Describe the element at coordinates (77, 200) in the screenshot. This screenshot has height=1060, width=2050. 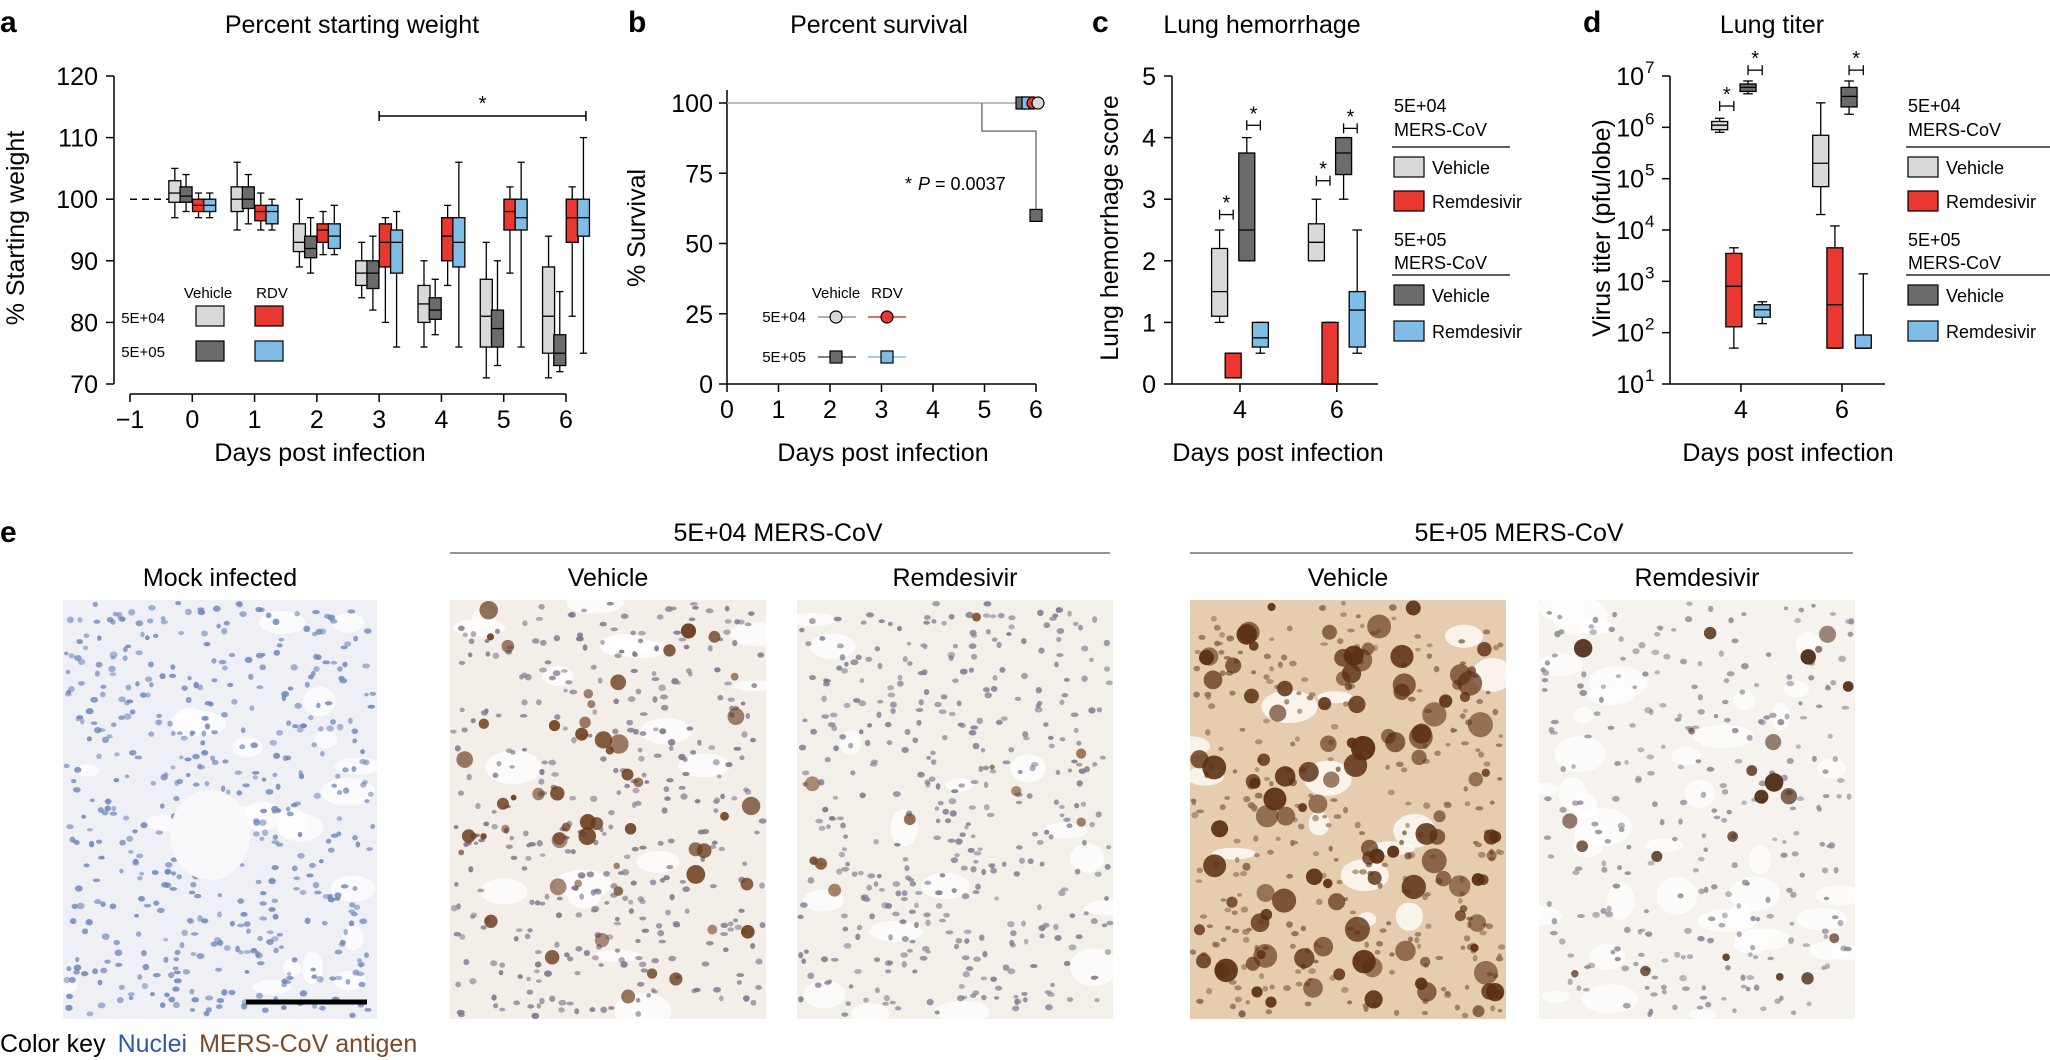
I see `a-y-tick-label: 100` at that location.